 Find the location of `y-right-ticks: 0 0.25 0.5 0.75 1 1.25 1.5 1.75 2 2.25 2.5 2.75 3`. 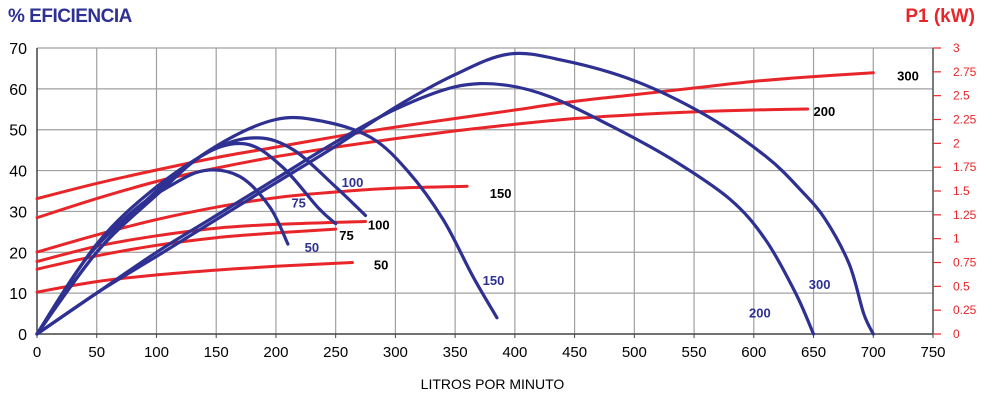

y-right-ticks: 0 0.25 0.5 0.75 1 1.25 1.5 1.75 2 2.25 2.5 2.75 3 is located at coordinates (955, 191).